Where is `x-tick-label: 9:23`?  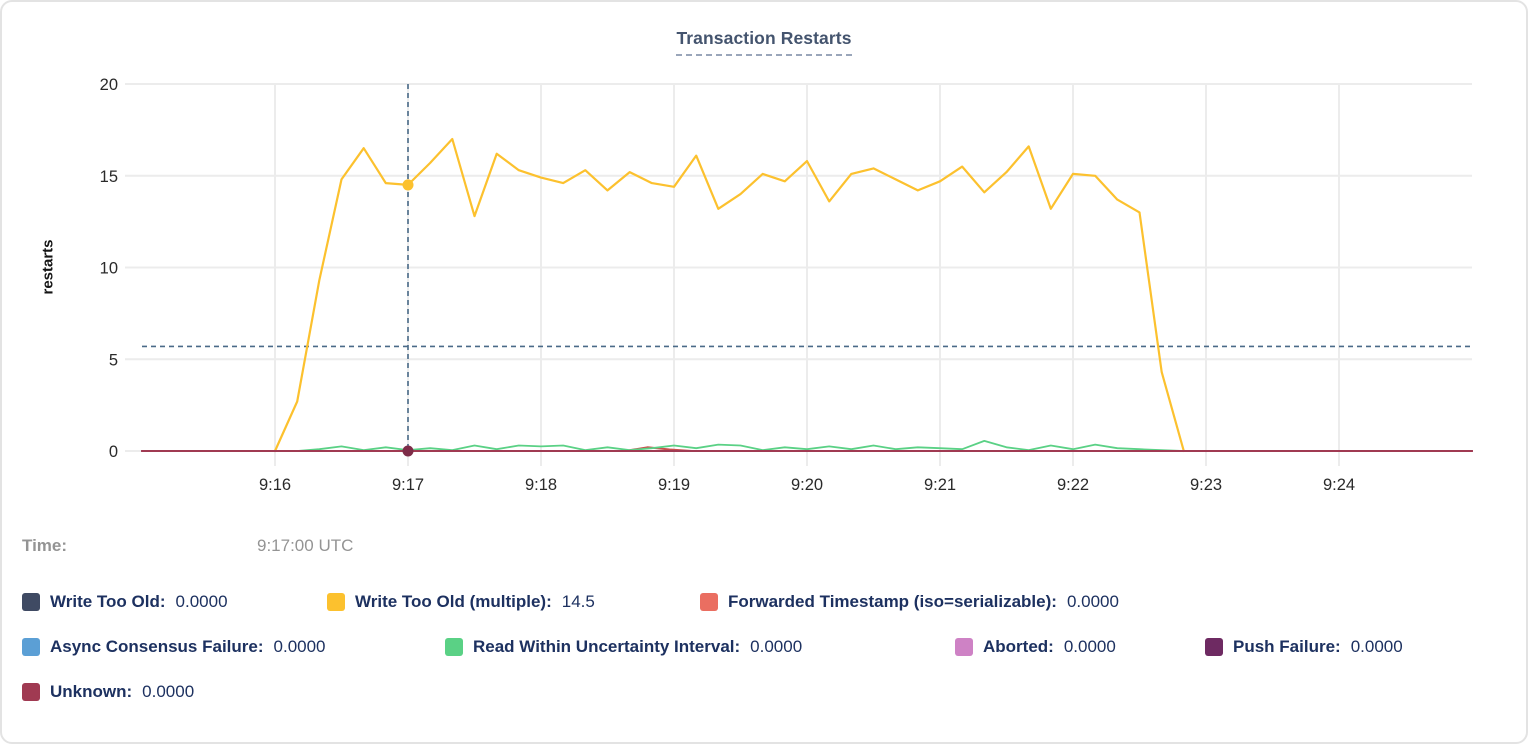 x-tick-label: 9:23 is located at coordinates (1206, 485).